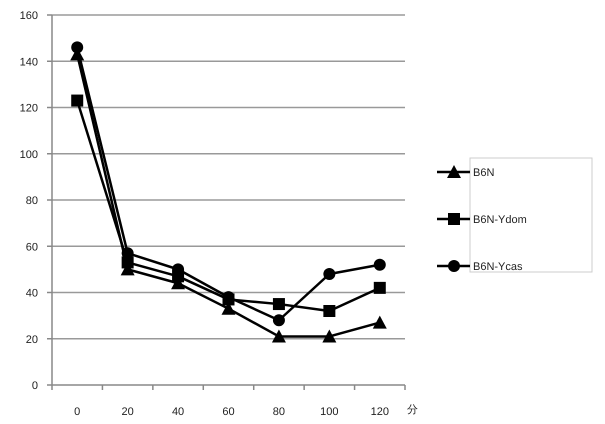 The width and height of the screenshot is (605, 424). I want to click on x-tick-label: 80, so click(279, 412).